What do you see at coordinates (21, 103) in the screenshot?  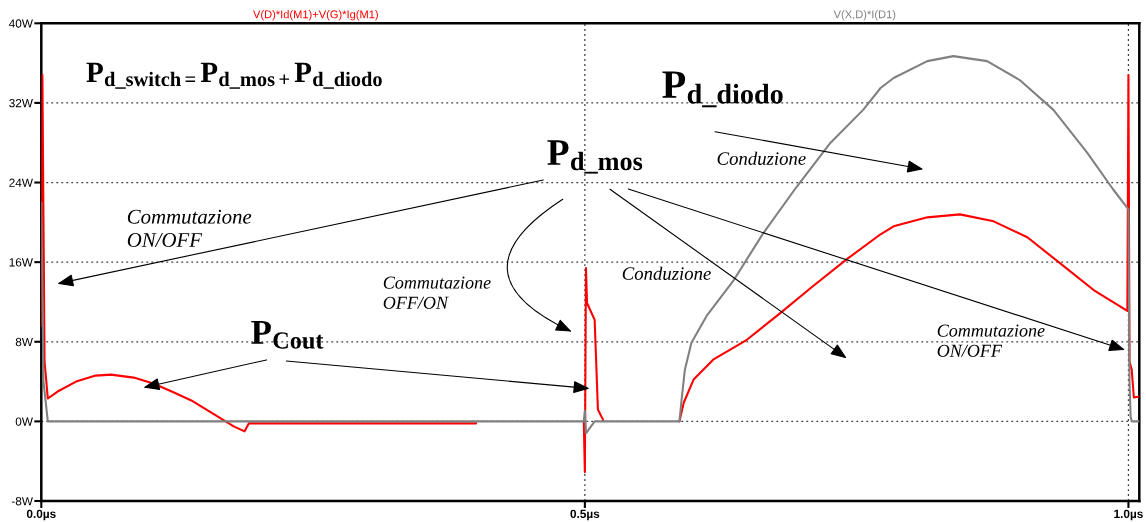 I see `y-tick-label: 32W` at bounding box center [21, 103].